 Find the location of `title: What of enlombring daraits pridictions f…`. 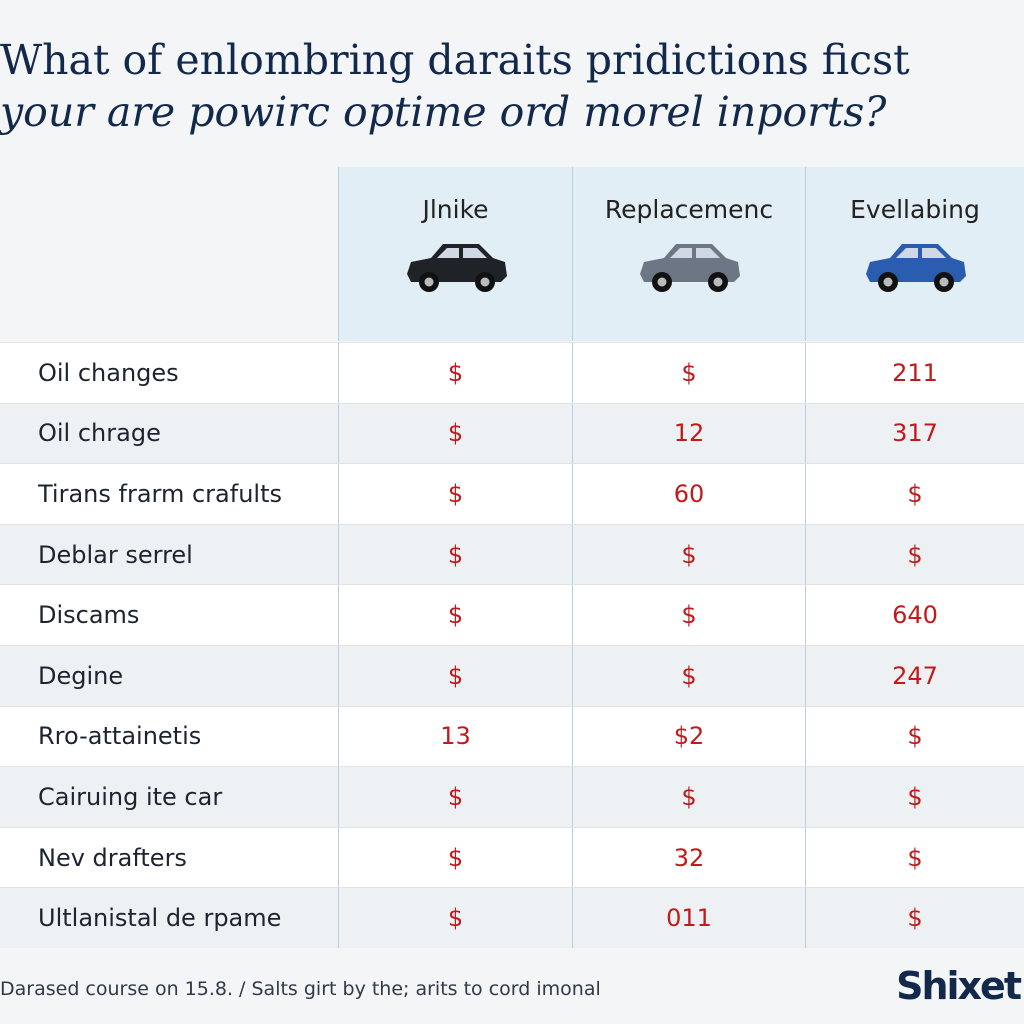

title: What of enlombring daraits pridictions f… is located at coordinates (455, 60).